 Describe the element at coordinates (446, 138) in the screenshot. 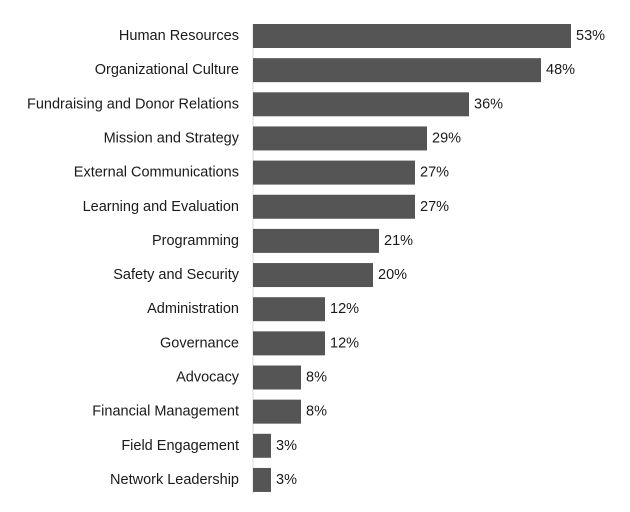

I see `value-label-4: 29%` at that location.